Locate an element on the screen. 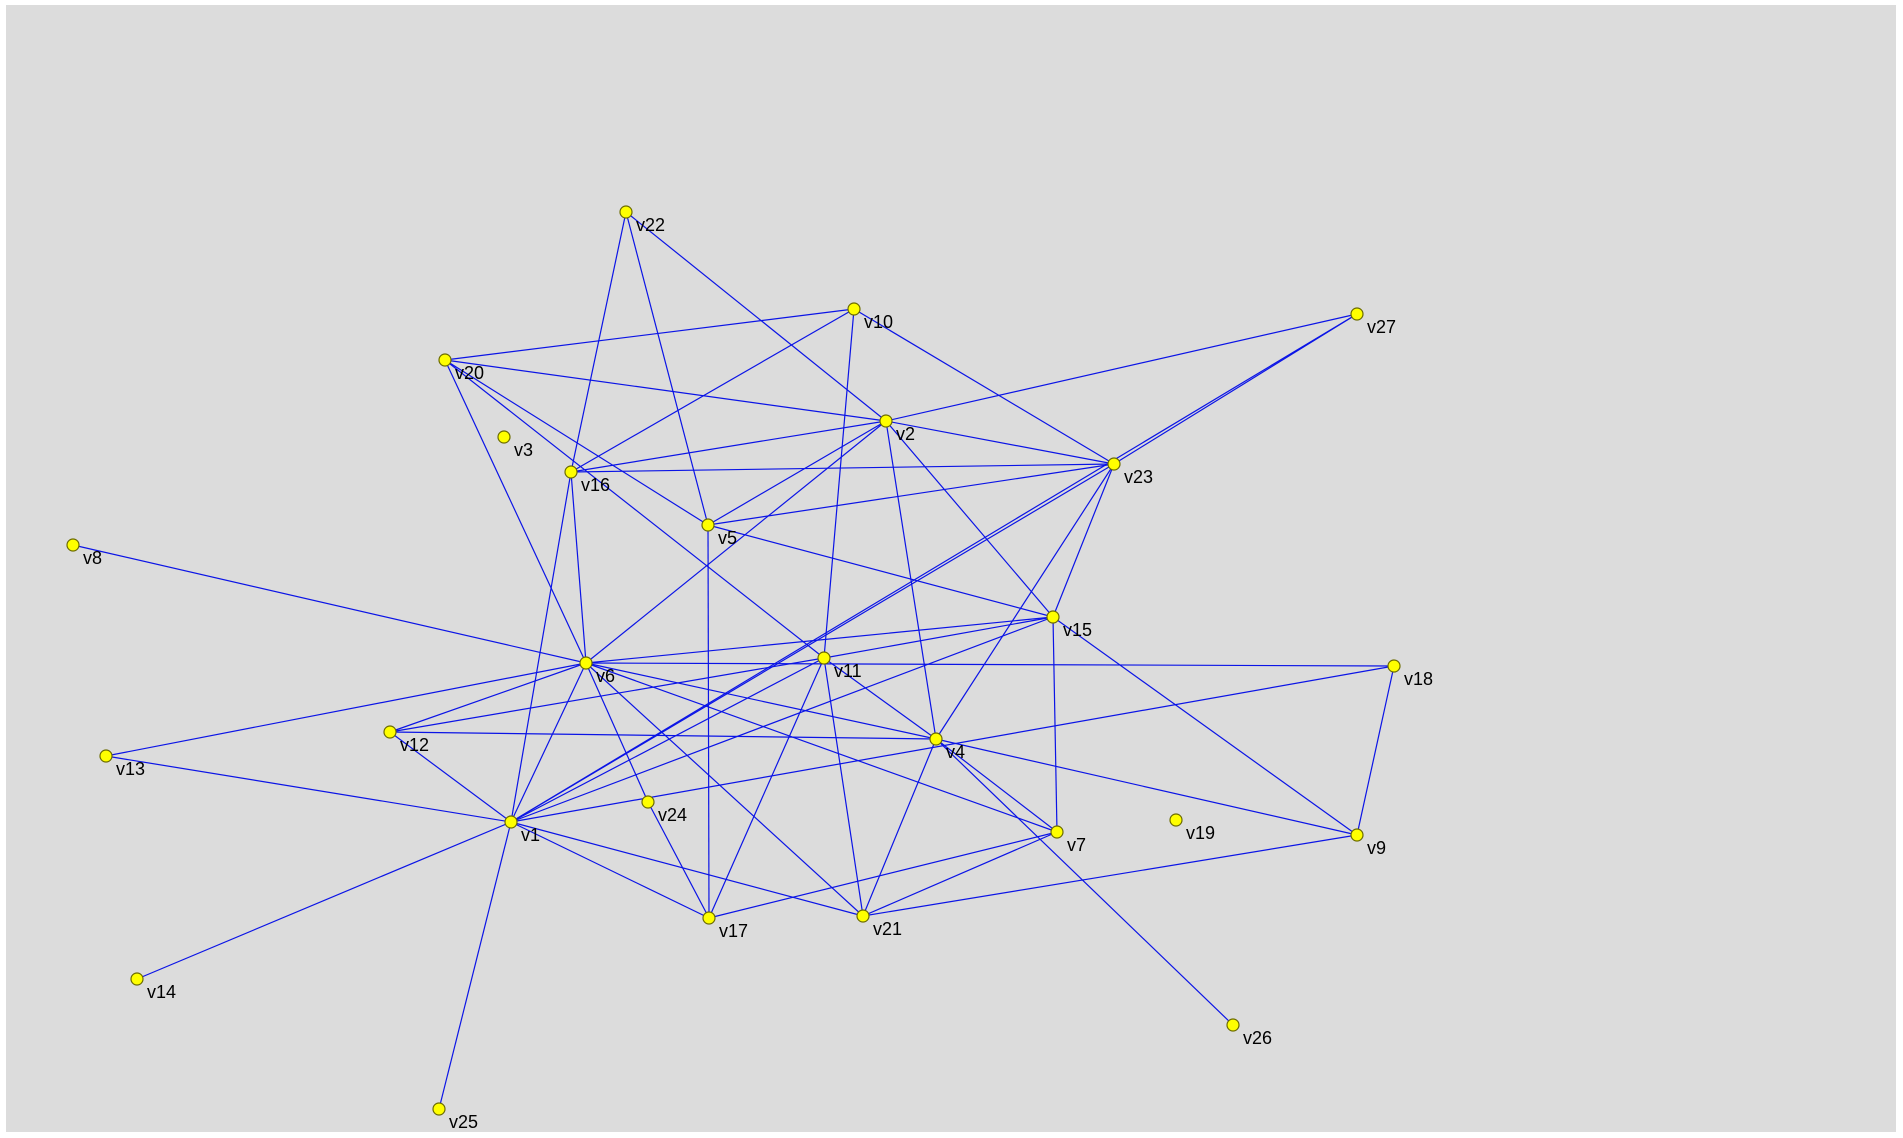 Image resolution: width=1903 pixels, height=1138 pixels. node-marker-v11 is located at coordinates (824, 658).